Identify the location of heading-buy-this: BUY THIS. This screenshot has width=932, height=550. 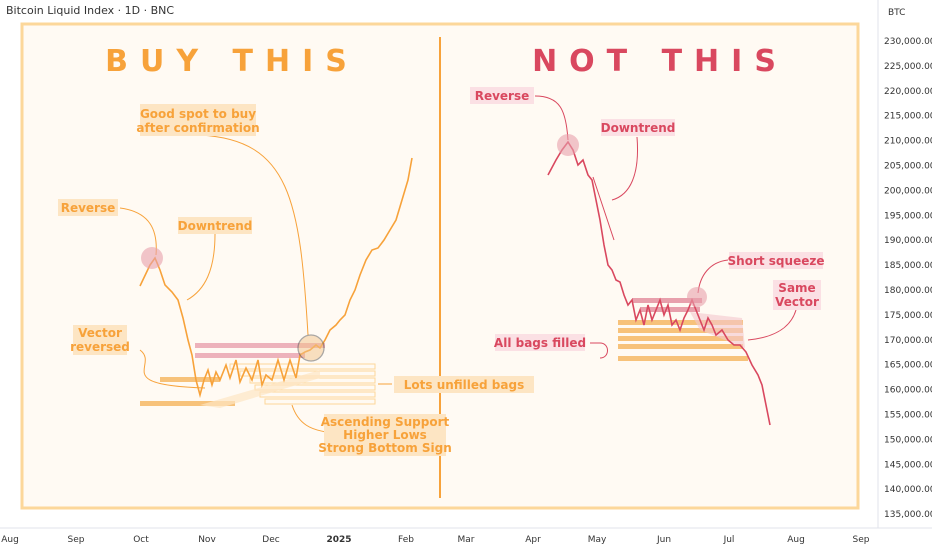
(232, 61).